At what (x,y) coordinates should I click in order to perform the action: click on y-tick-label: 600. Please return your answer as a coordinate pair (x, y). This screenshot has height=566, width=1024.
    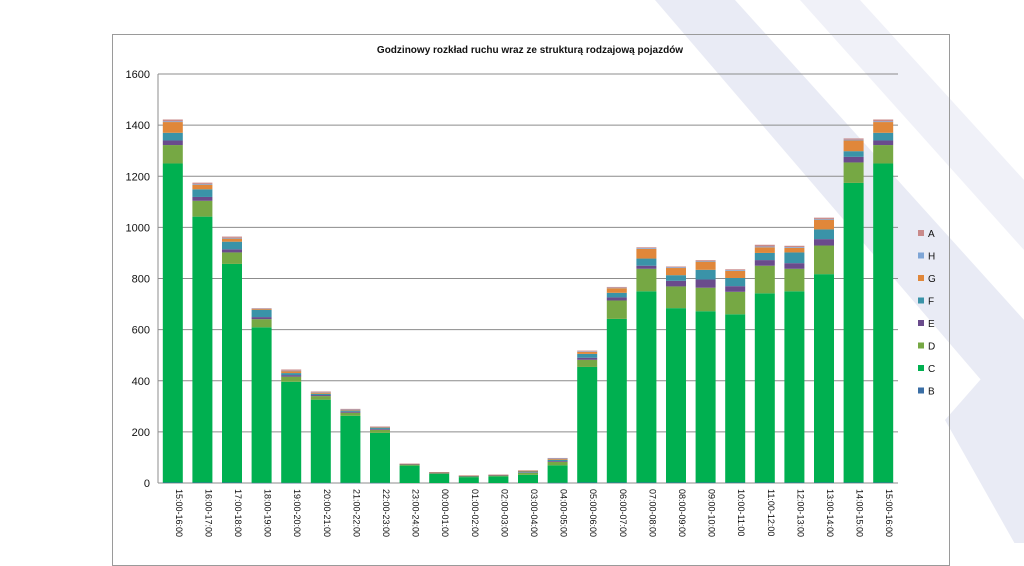
    Looking at the image, I should click on (141, 331).